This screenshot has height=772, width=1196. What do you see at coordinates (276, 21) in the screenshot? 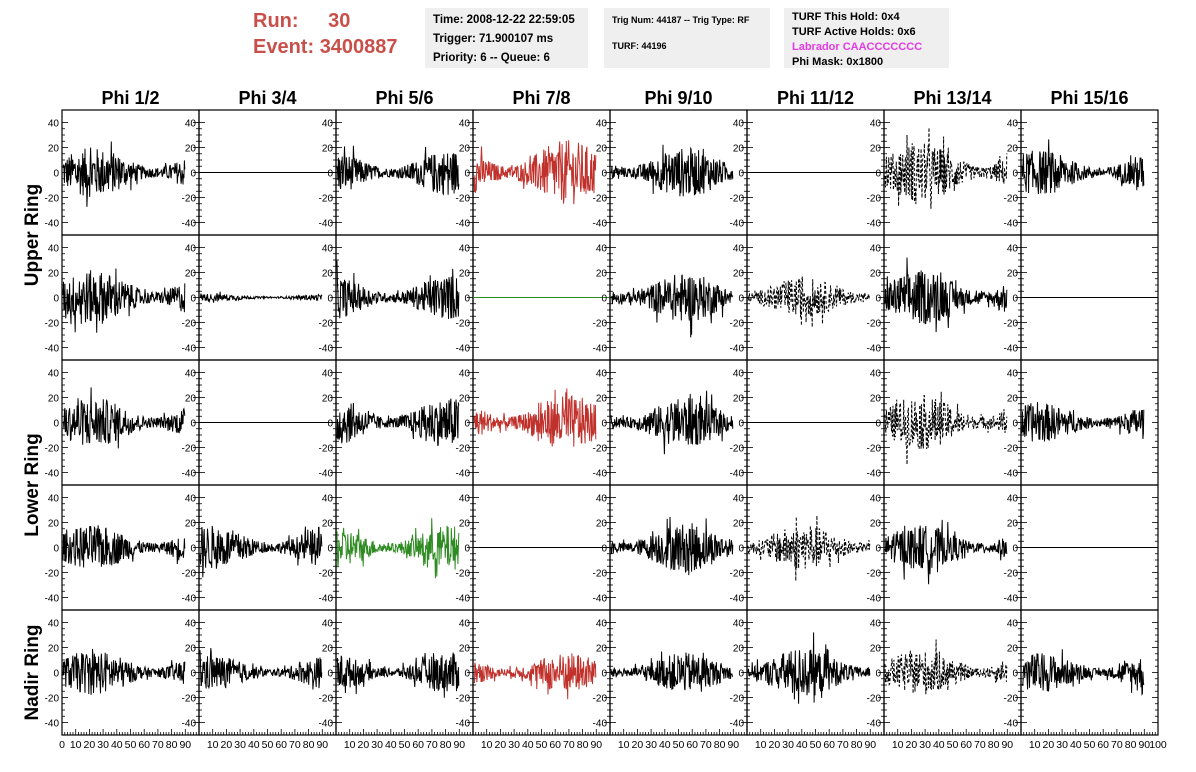
I see `run-label: Run:` at bounding box center [276, 21].